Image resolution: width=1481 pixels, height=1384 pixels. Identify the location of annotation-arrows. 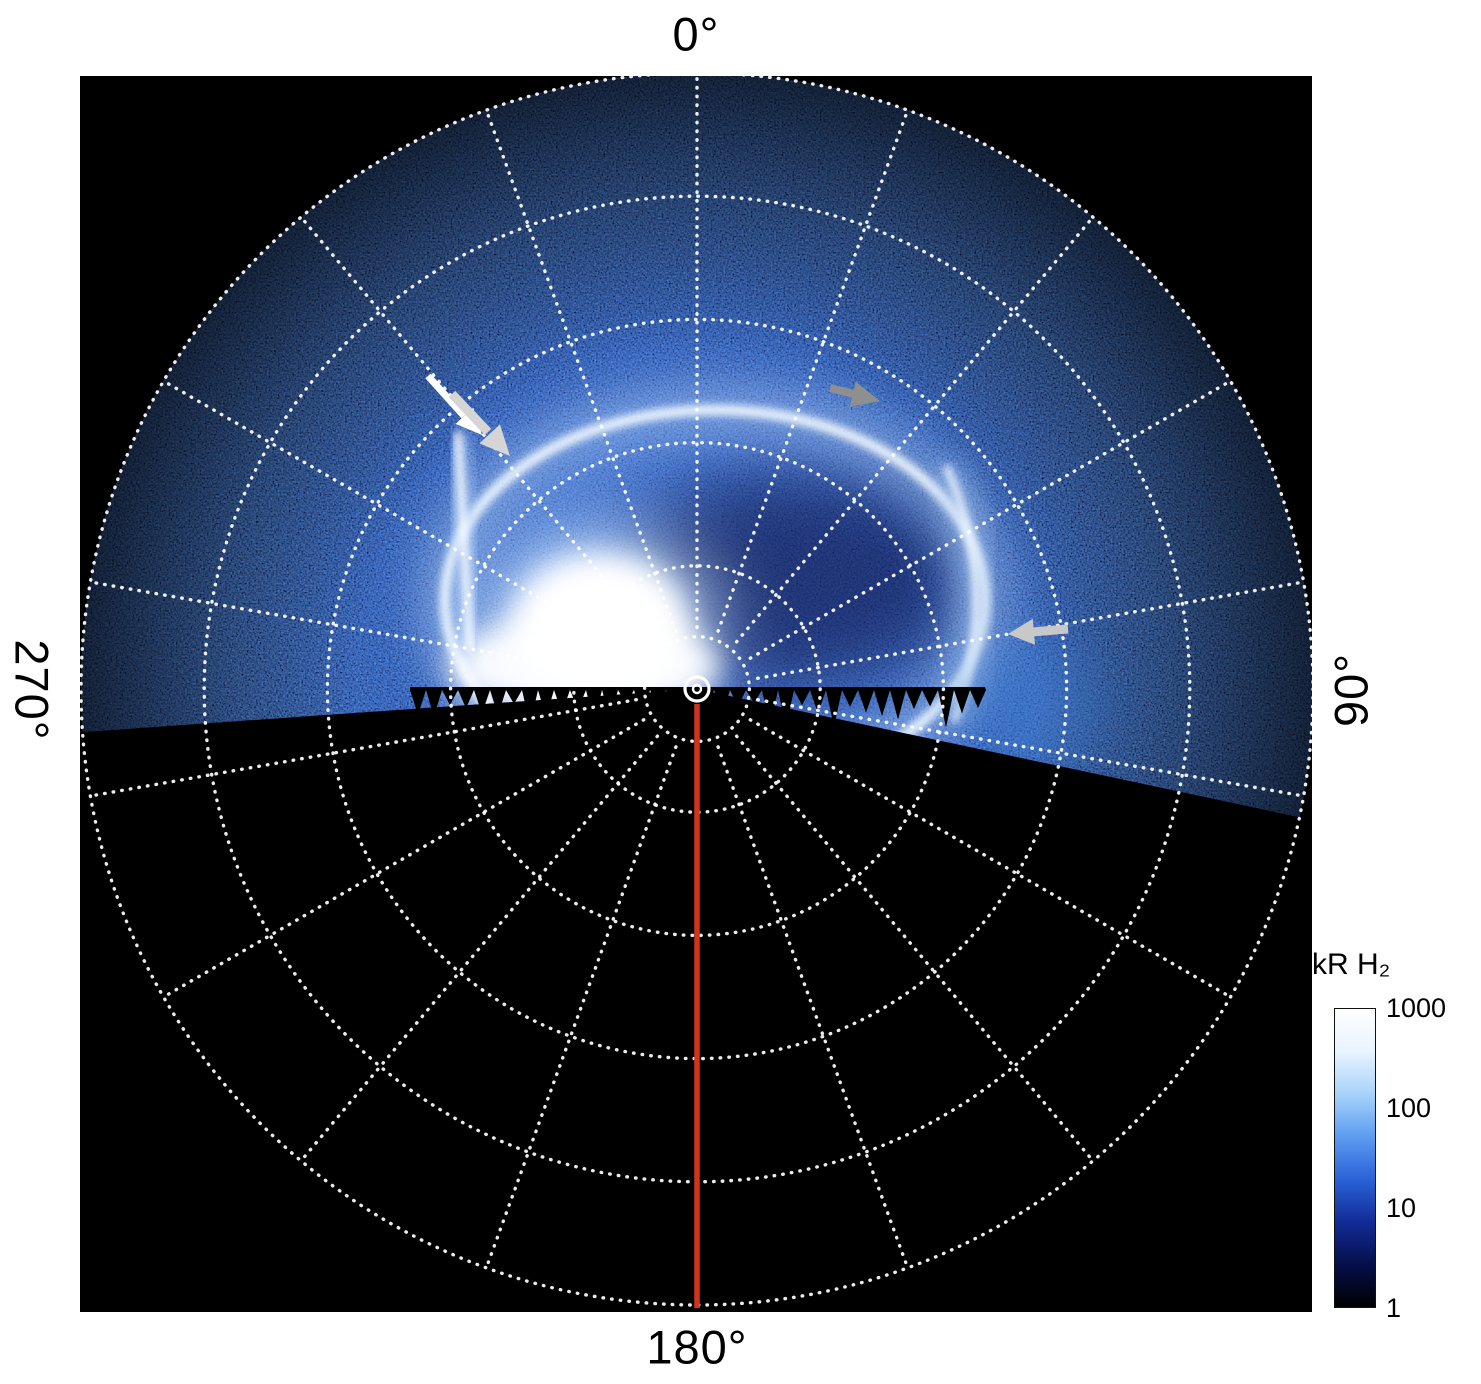
(747, 509).